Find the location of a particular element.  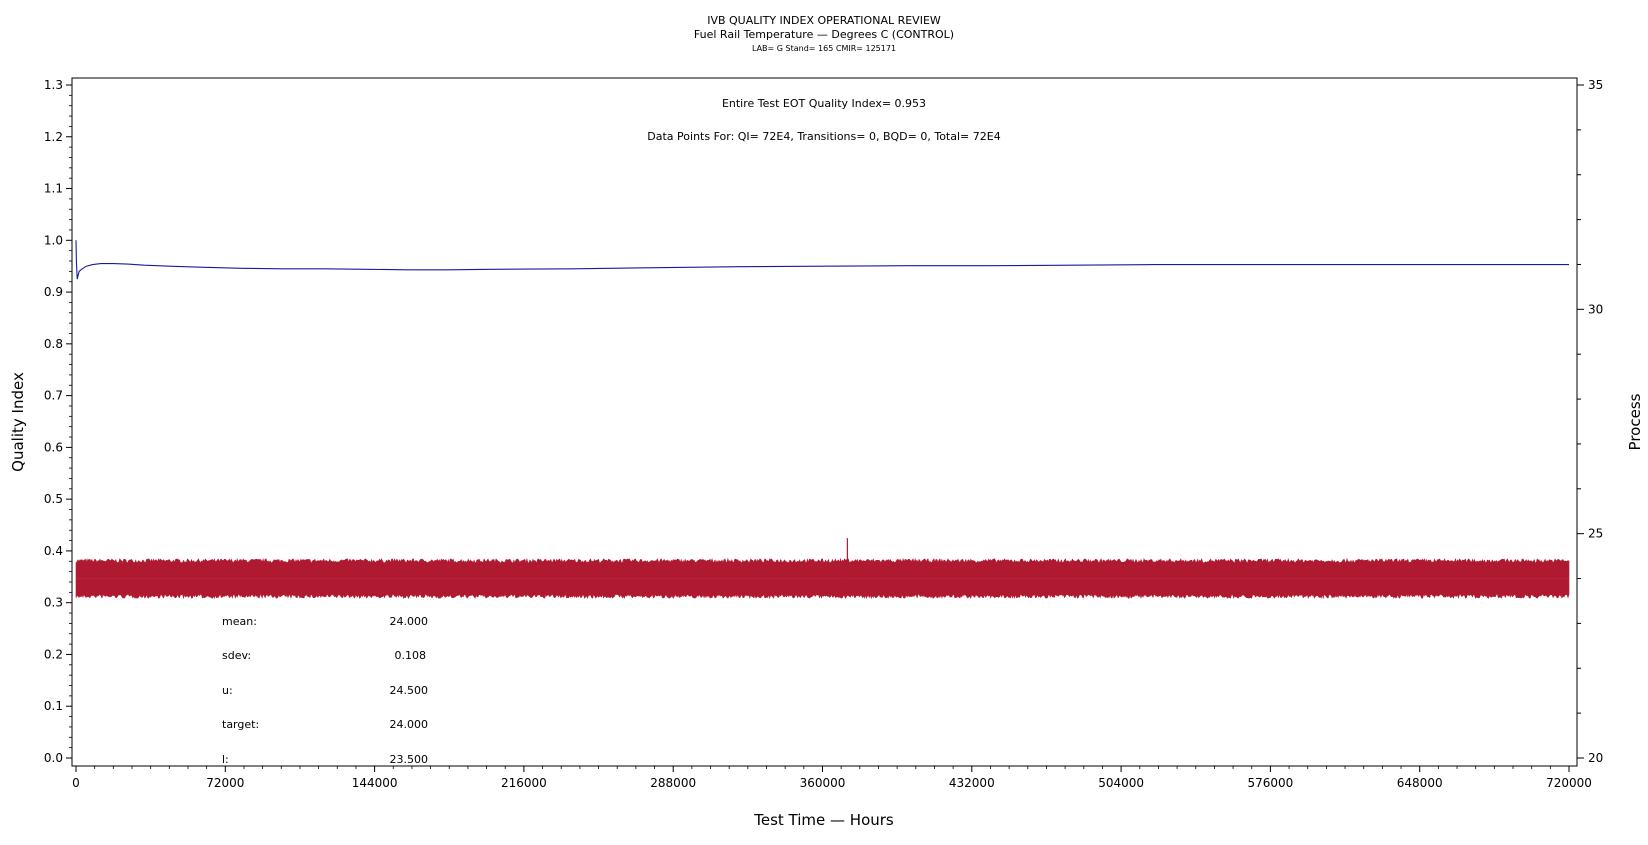

y-tick-label: 0.6 is located at coordinates (53, 447).